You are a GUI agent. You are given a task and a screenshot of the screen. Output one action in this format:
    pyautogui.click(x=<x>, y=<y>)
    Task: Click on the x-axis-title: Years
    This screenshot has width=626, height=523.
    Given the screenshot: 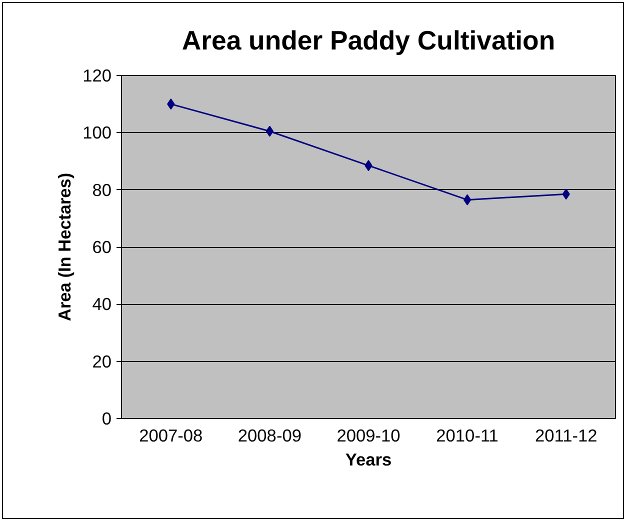 What is the action you would take?
    pyautogui.click(x=368, y=460)
    